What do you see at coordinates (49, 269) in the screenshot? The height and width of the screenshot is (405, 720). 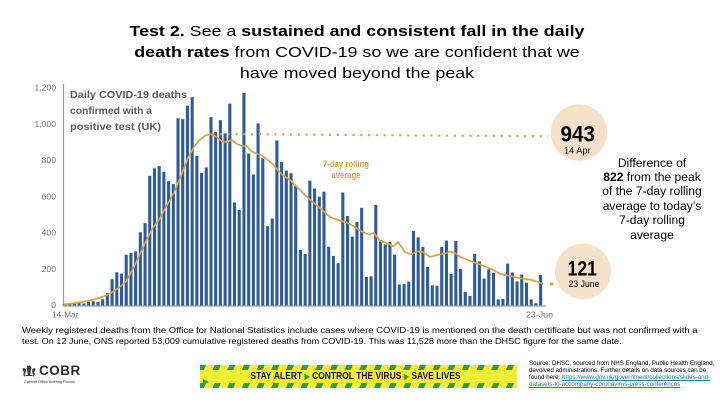 I see `svg-text: 200` at bounding box center [49, 269].